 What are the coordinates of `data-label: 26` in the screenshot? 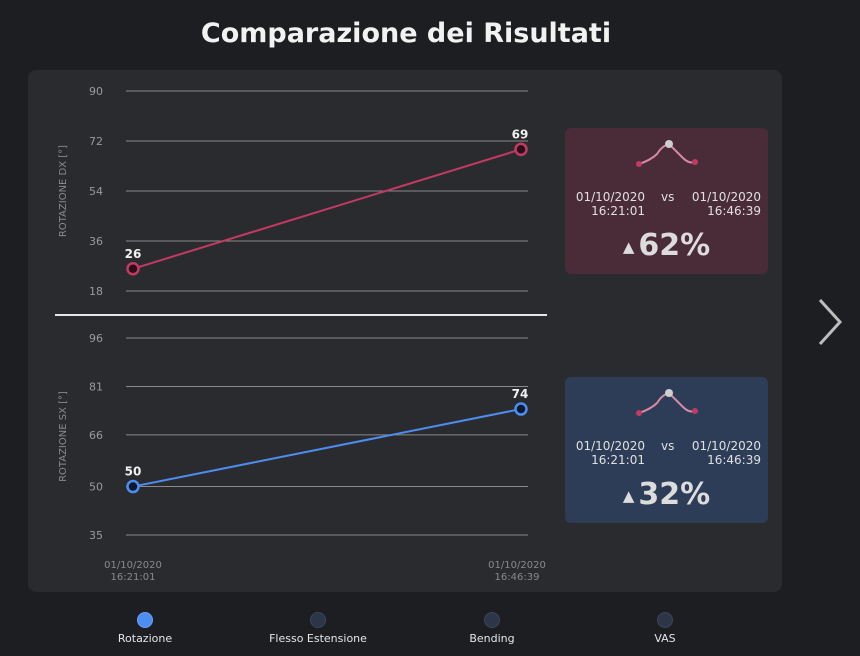 It's located at (133, 254).